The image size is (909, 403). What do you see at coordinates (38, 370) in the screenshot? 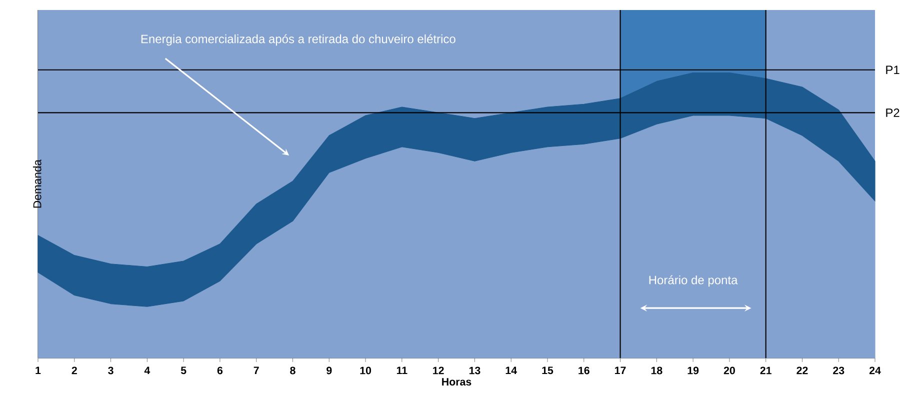
I see `x-tick-label: 1` at bounding box center [38, 370].